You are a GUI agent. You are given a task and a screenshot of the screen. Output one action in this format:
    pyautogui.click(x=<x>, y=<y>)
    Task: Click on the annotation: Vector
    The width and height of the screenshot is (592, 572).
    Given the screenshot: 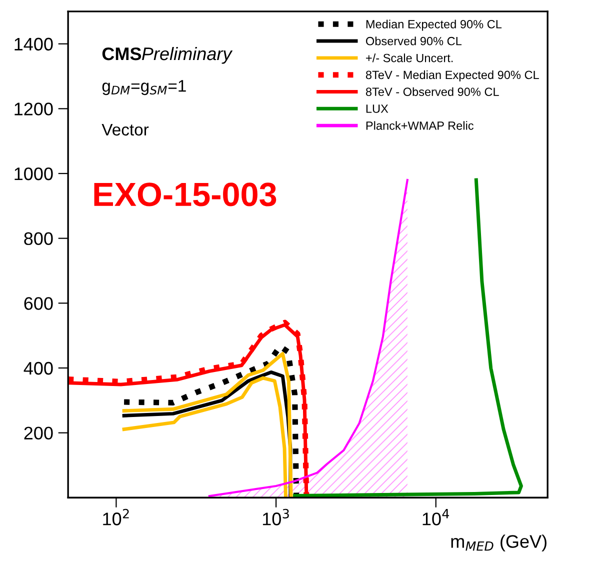 What is the action you would take?
    pyautogui.click(x=125, y=130)
    